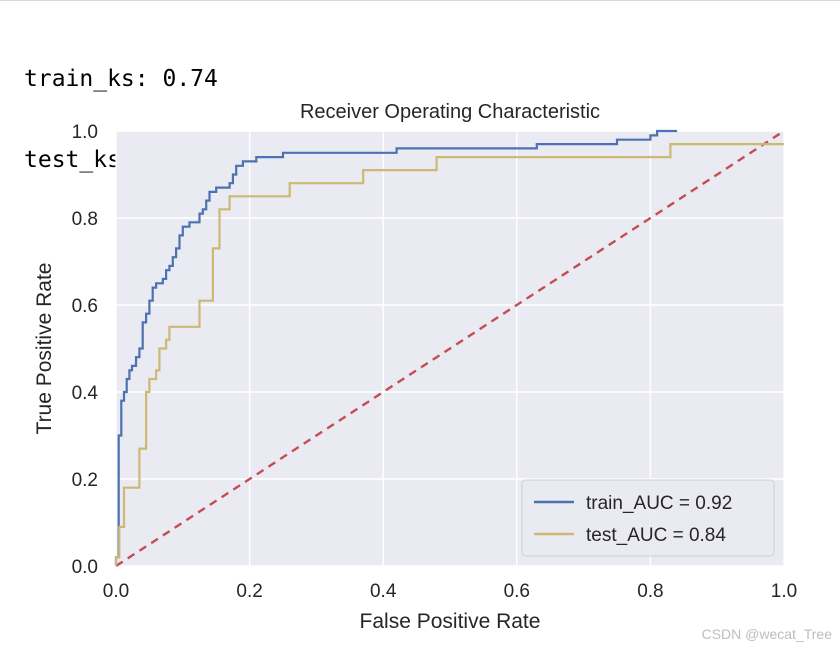 The image size is (840, 650). What do you see at coordinates (648, 518) in the screenshot?
I see `legend-box` at bounding box center [648, 518].